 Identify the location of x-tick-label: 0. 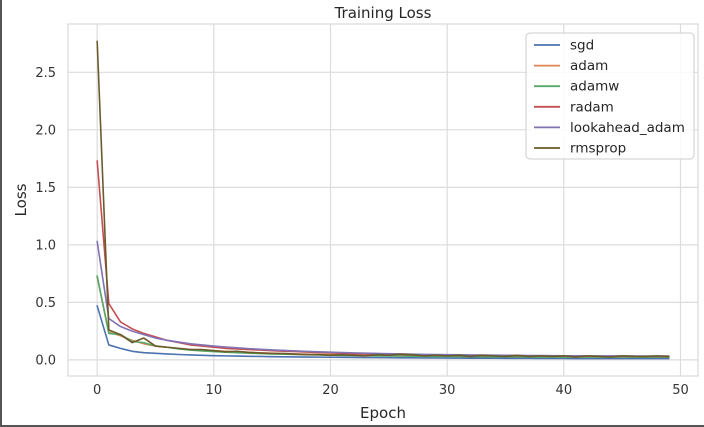
(97, 390).